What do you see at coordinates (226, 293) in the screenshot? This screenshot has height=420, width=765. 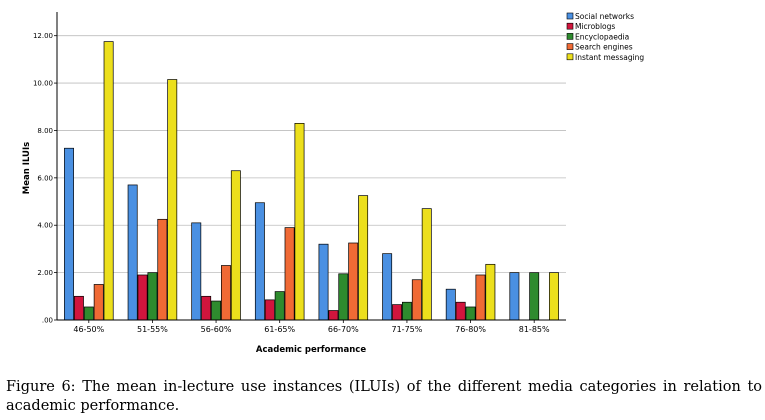 I see `bar-search-engines-56-60%` at bounding box center [226, 293].